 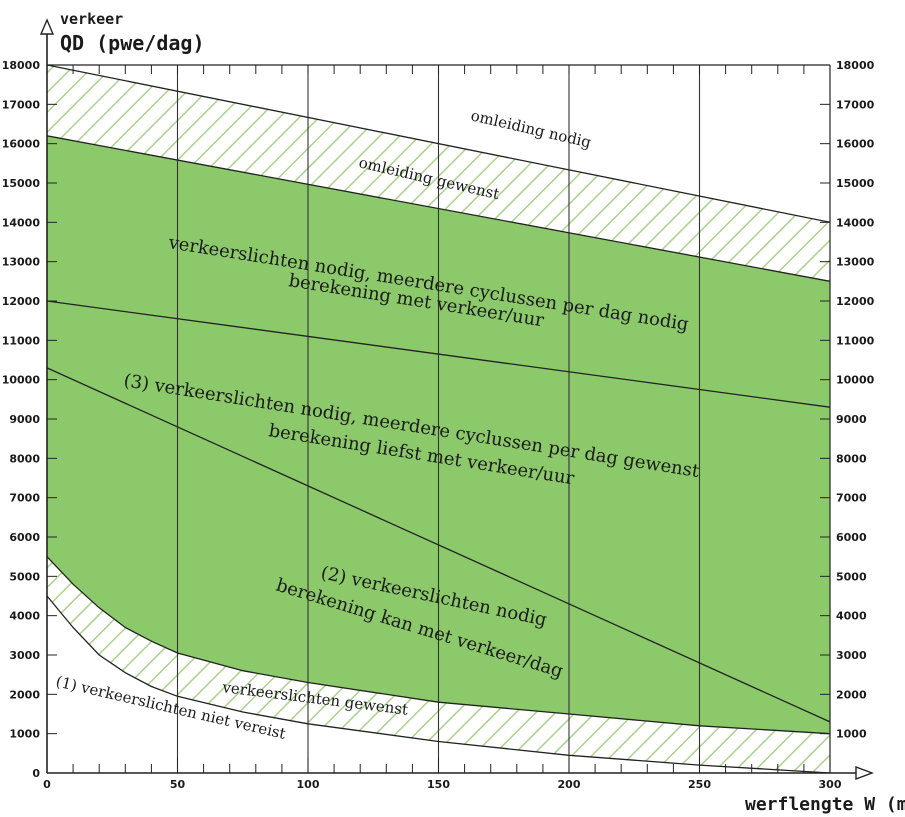 I want to click on x-axis-arrow, so click(x=864, y=773).